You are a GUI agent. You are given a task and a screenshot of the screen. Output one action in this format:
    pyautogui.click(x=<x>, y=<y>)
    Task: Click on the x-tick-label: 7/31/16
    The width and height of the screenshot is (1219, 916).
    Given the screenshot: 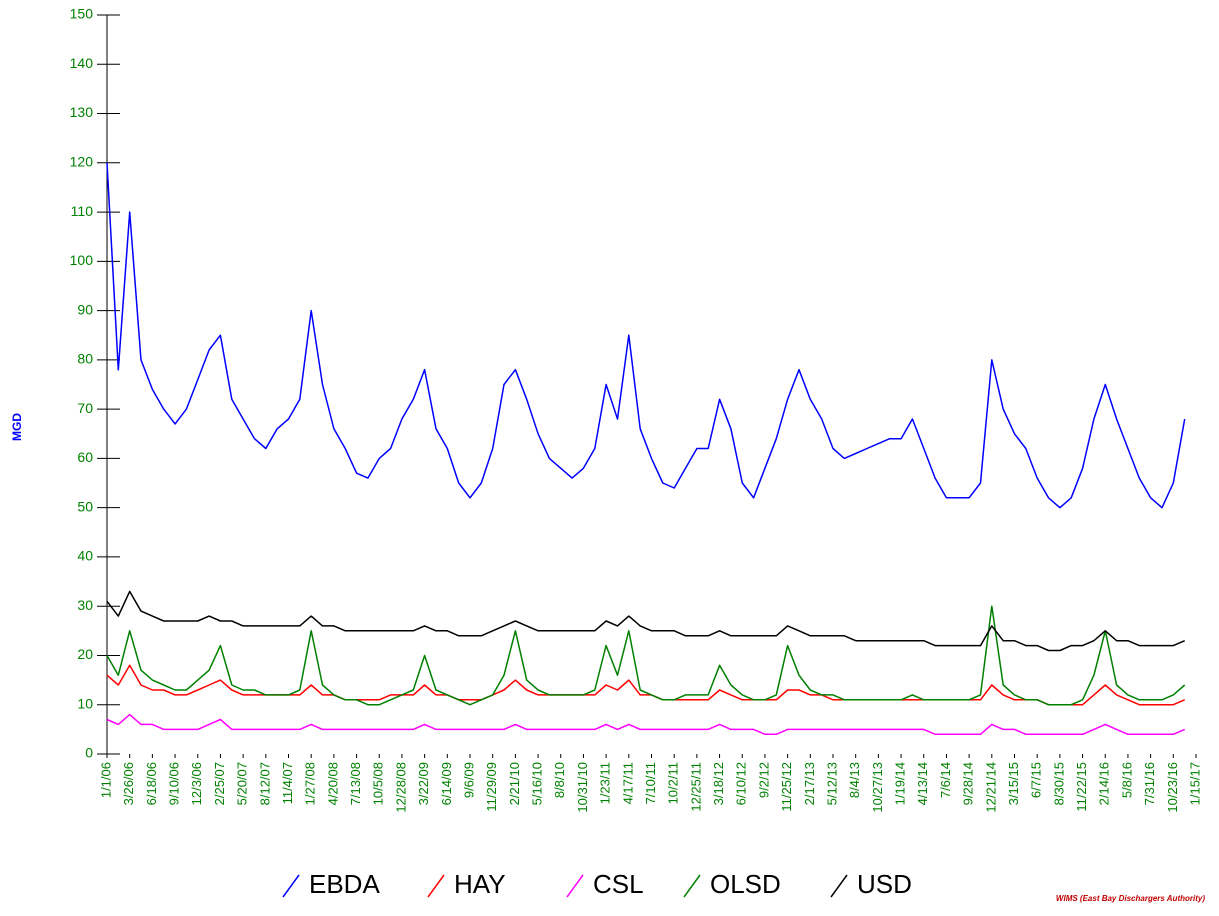 What is the action you would take?
    pyautogui.click(x=1149, y=783)
    